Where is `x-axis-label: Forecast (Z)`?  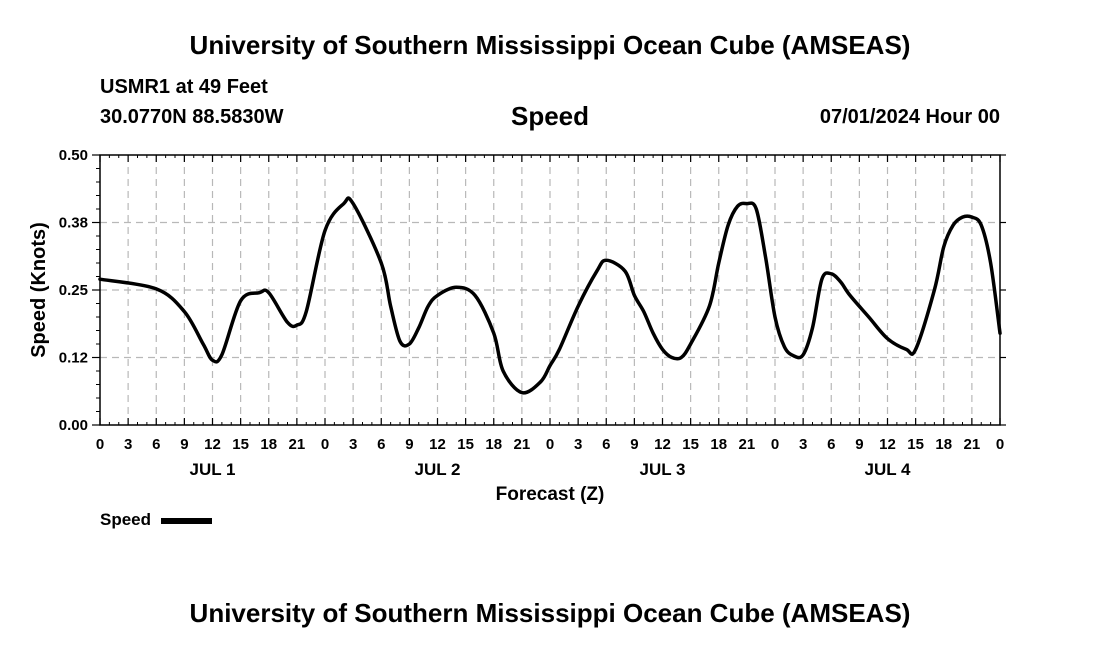 x-axis-label: Forecast (Z) is located at coordinates (550, 494).